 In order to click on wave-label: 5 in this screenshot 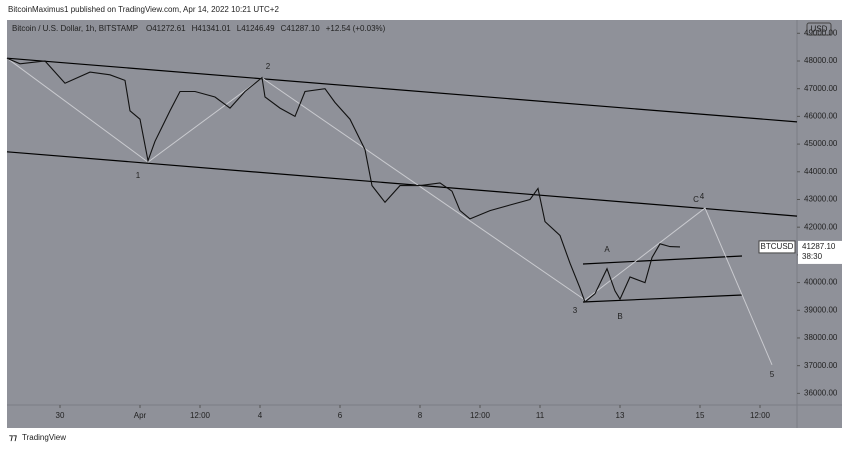, I will do `click(772, 374)`.